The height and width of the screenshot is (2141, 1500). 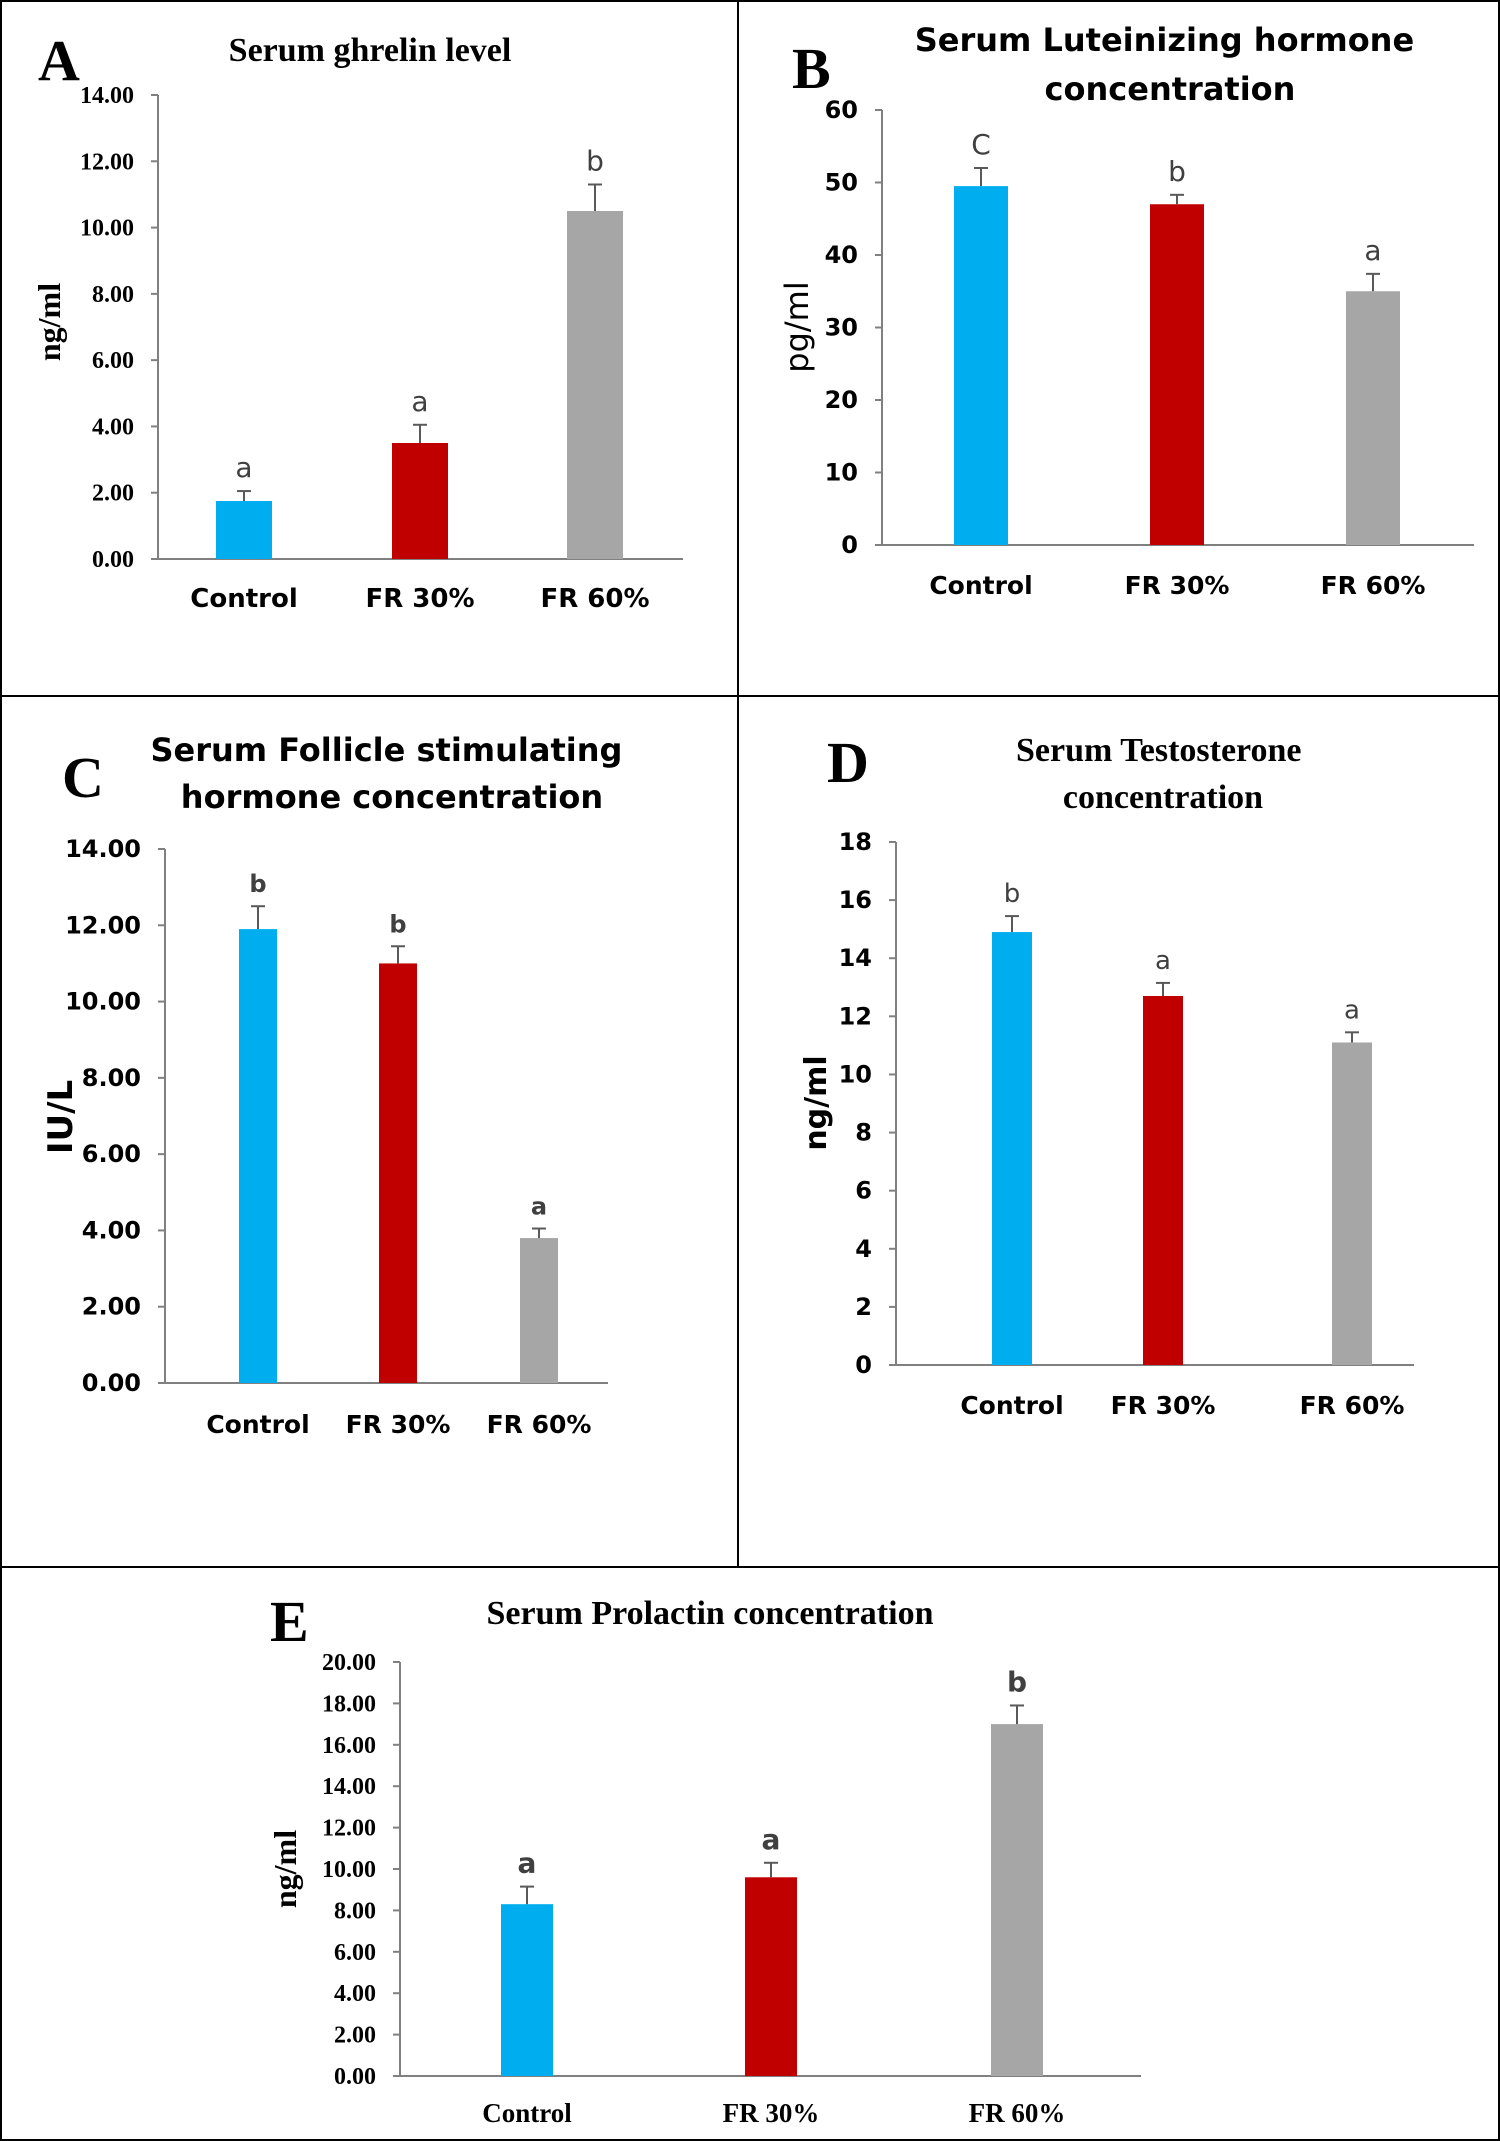 What do you see at coordinates (981, 144) in the screenshot?
I see `significance-label: C` at bounding box center [981, 144].